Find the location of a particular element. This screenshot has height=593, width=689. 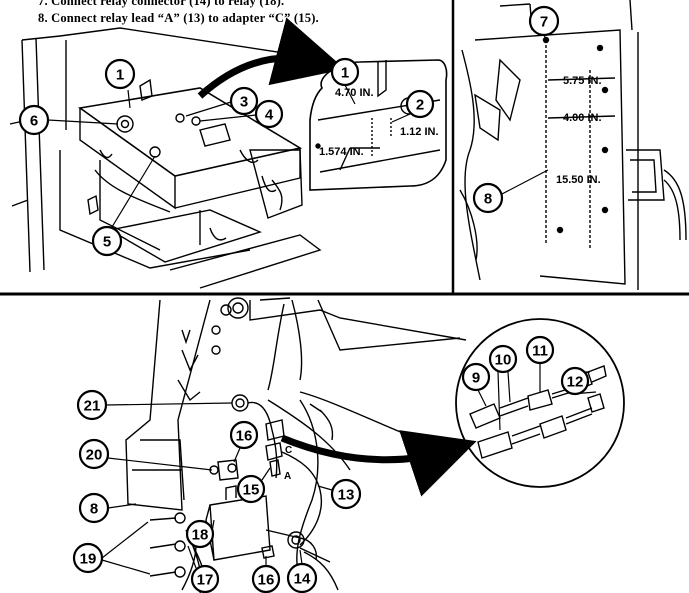

callout-number-2: 2 is located at coordinates (420, 105).